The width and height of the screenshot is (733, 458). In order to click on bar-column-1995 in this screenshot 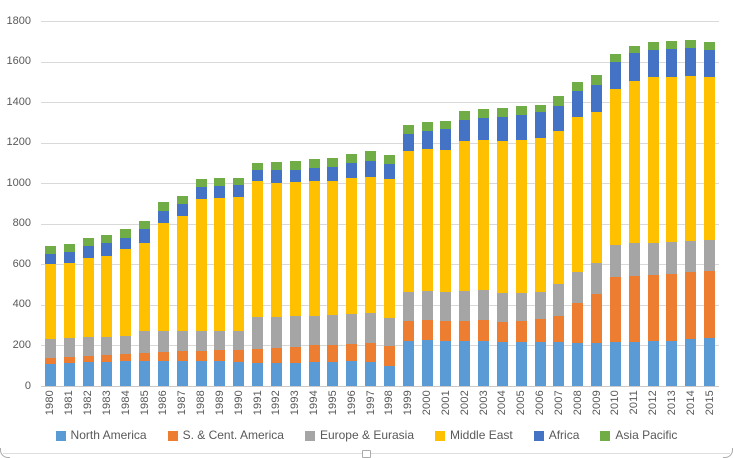, I will do `click(333, 271)`.